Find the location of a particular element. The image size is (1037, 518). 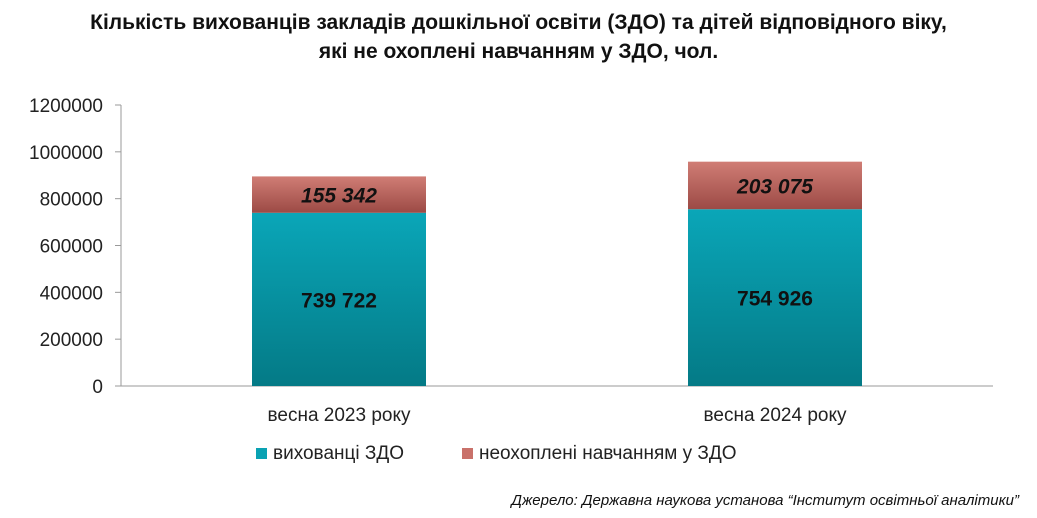

data-label: 203 075 is located at coordinates (774, 186).